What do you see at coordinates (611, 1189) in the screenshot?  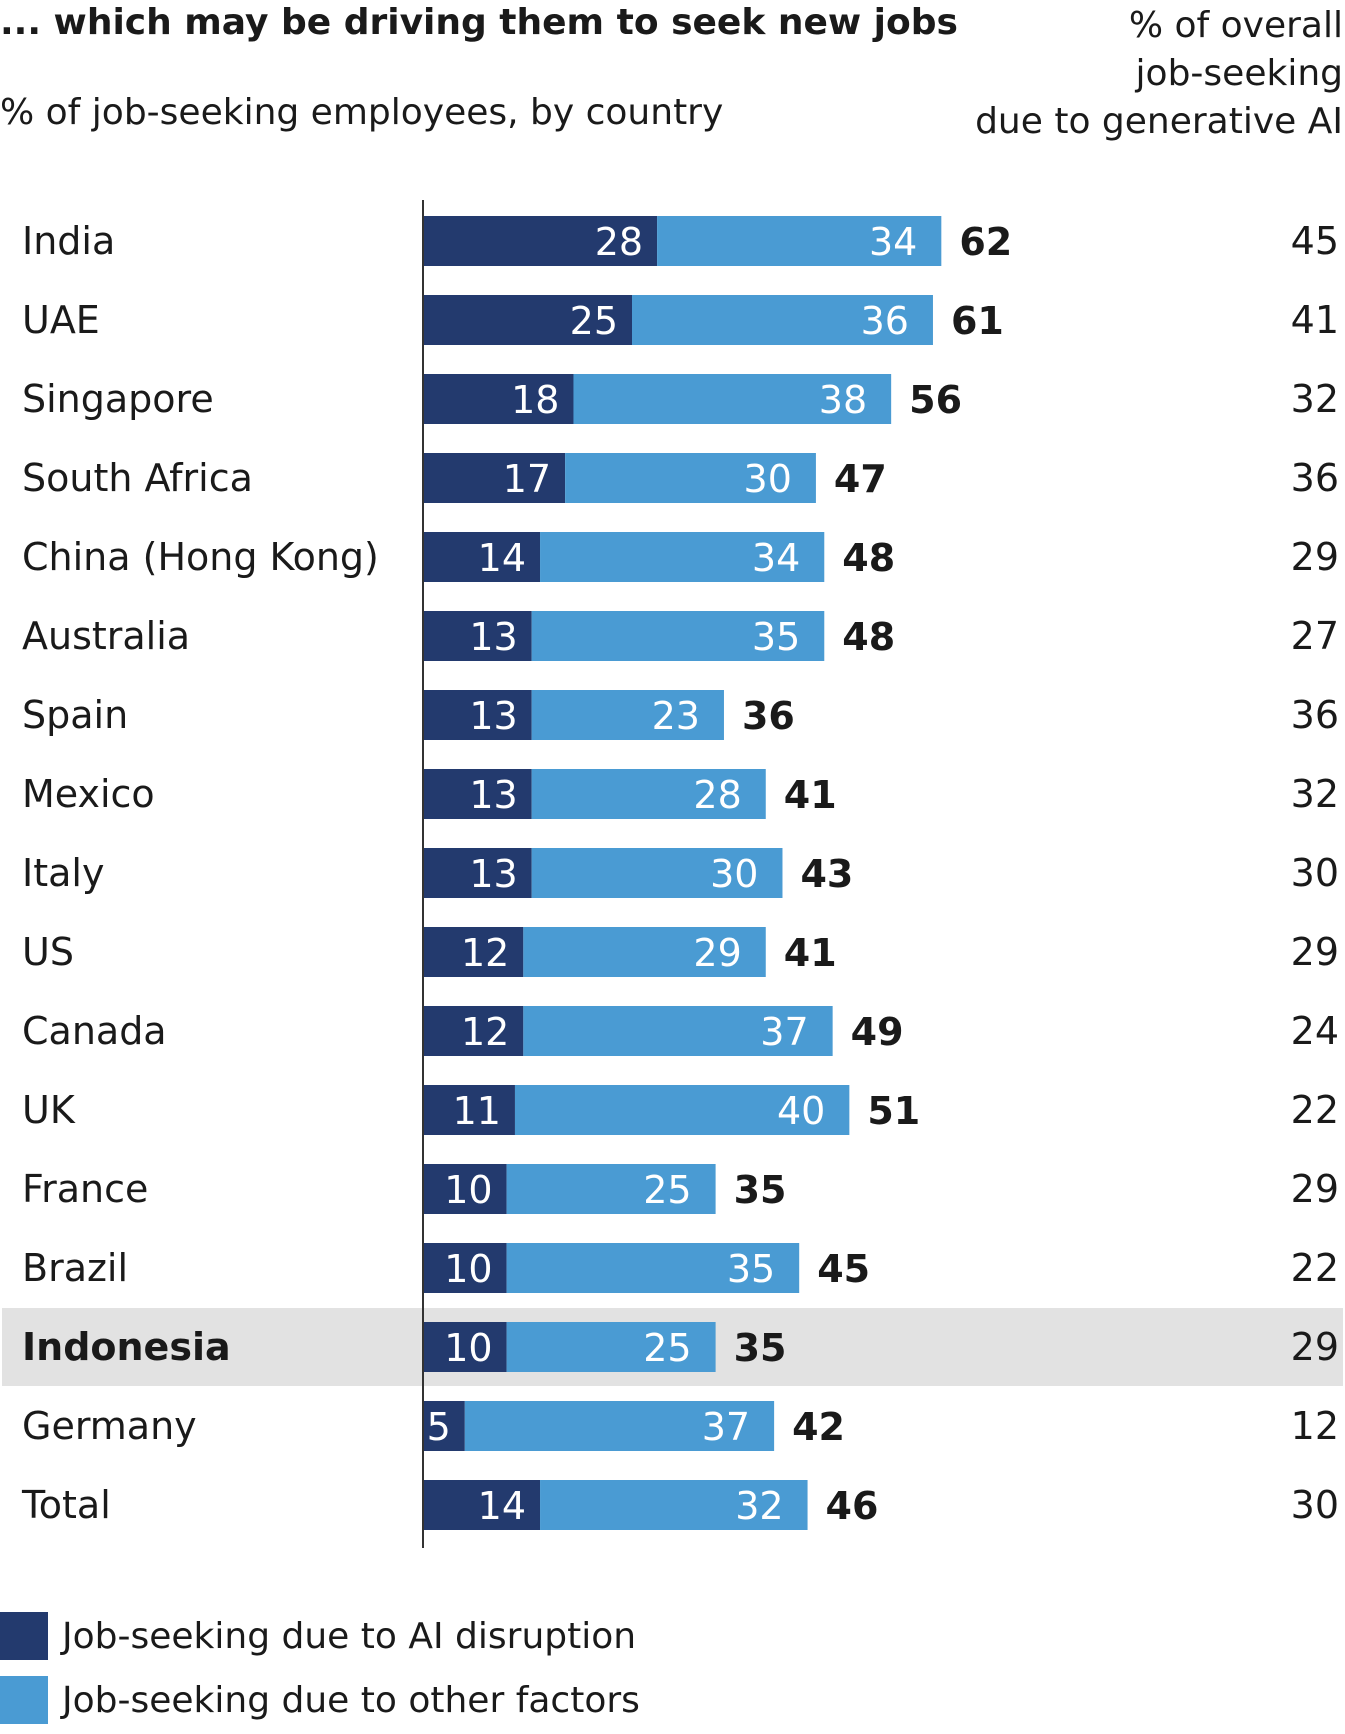 I see `bar-other-factors-france` at bounding box center [611, 1189].